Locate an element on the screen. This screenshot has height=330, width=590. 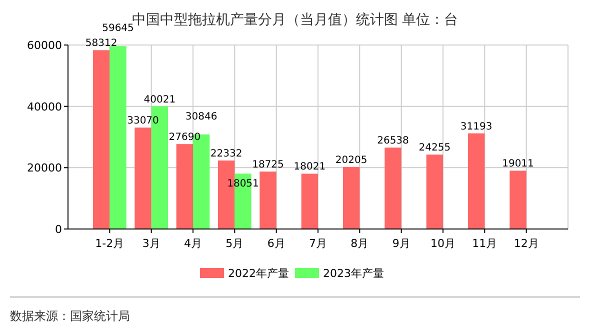
x-tick-label: 11月 is located at coordinates (485, 243).